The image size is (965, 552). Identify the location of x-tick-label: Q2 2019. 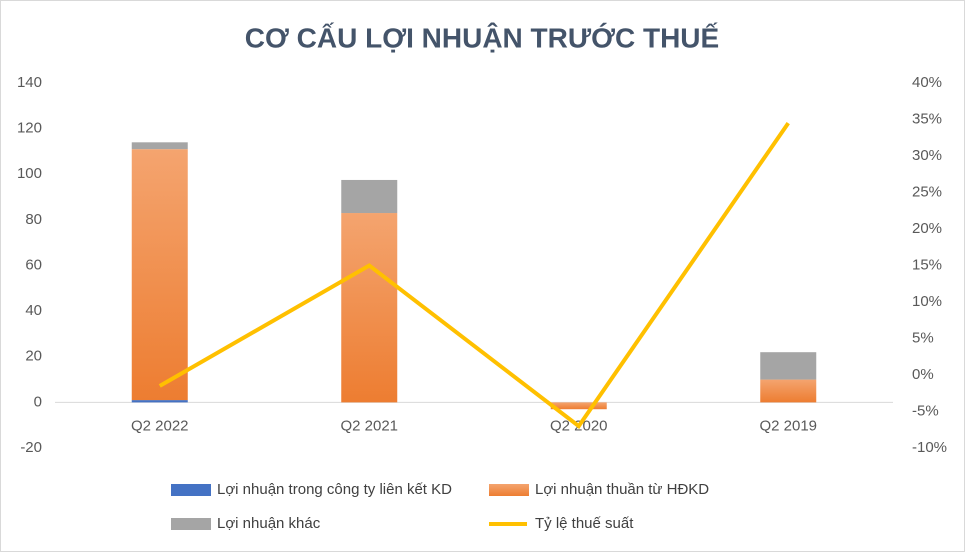
(788, 425).